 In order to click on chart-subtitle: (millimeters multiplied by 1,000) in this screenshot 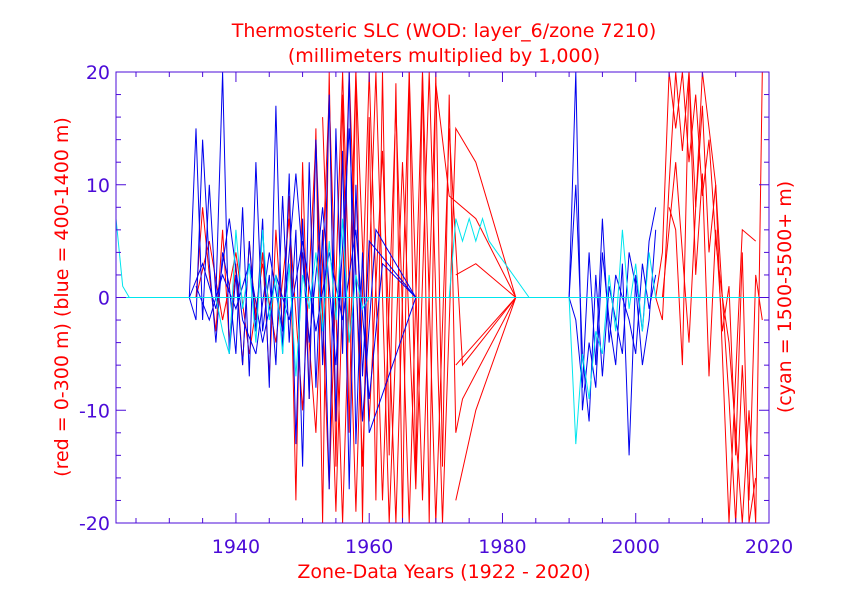, I will do `click(444, 56)`.